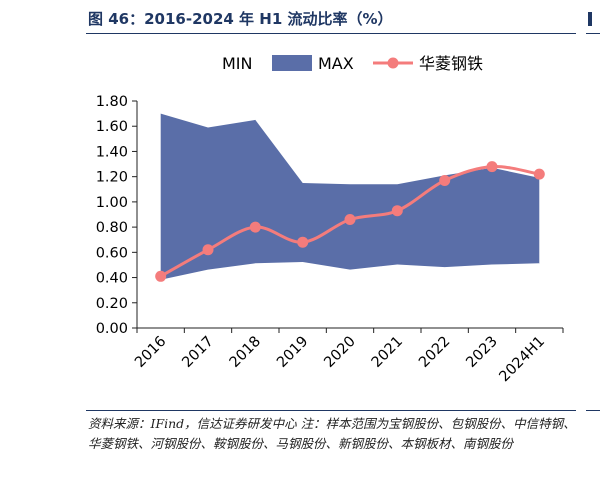 Image resolution: width=600 pixels, height=486 pixels. I want to click on x-tick-label-2017: 2017, so click(197, 352).